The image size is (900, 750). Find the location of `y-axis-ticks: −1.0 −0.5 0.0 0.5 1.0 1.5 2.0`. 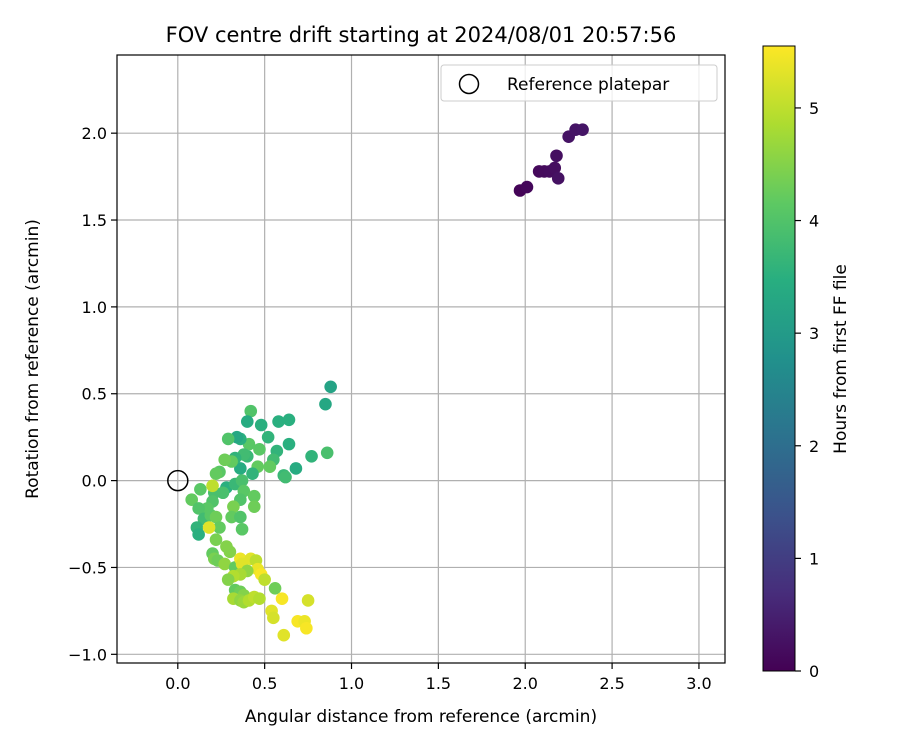

y-axis-ticks: −1.0 −0.5 0.0 0.5 1.0 1.5 2.0 is located at coordinates (92, 394).